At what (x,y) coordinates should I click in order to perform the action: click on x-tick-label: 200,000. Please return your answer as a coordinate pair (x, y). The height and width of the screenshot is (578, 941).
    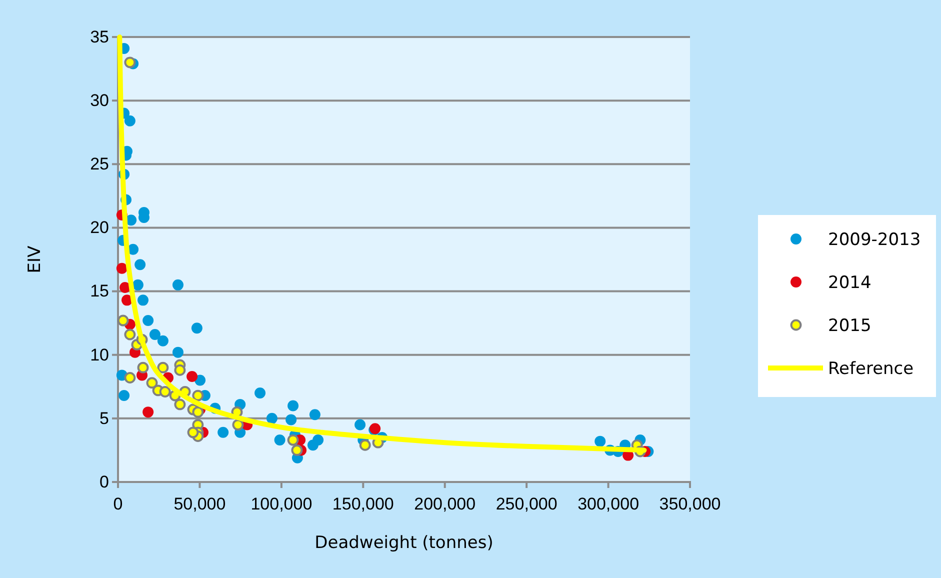
    Looking at the image, I should click on (445, 504).